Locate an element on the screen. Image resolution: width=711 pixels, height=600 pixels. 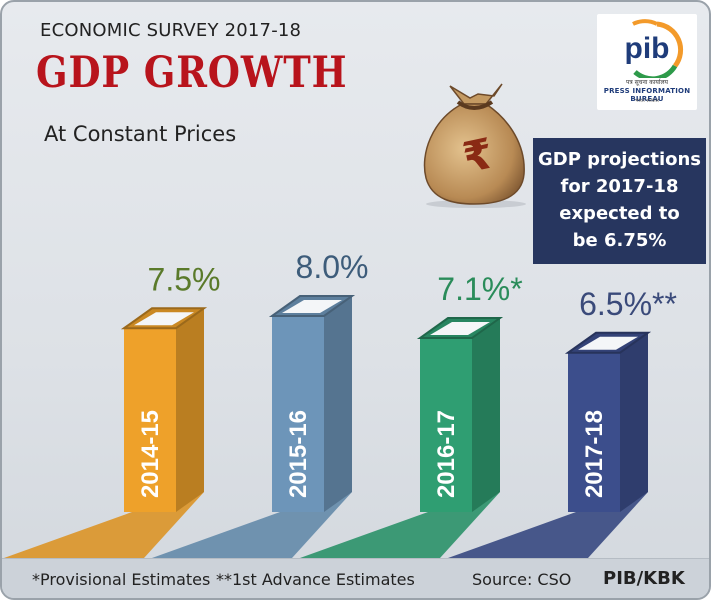
pib-emblem-icon: pib is located at coordinates (654, 48).